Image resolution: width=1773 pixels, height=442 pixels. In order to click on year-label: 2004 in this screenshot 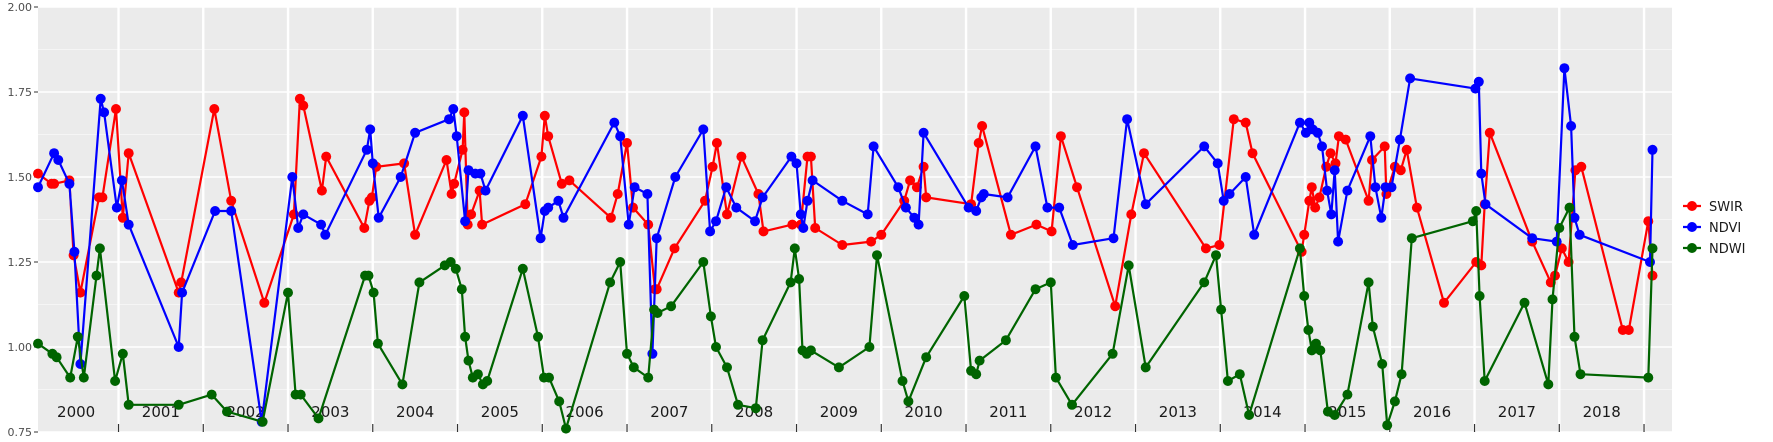, I will do `click(415, 412)`.